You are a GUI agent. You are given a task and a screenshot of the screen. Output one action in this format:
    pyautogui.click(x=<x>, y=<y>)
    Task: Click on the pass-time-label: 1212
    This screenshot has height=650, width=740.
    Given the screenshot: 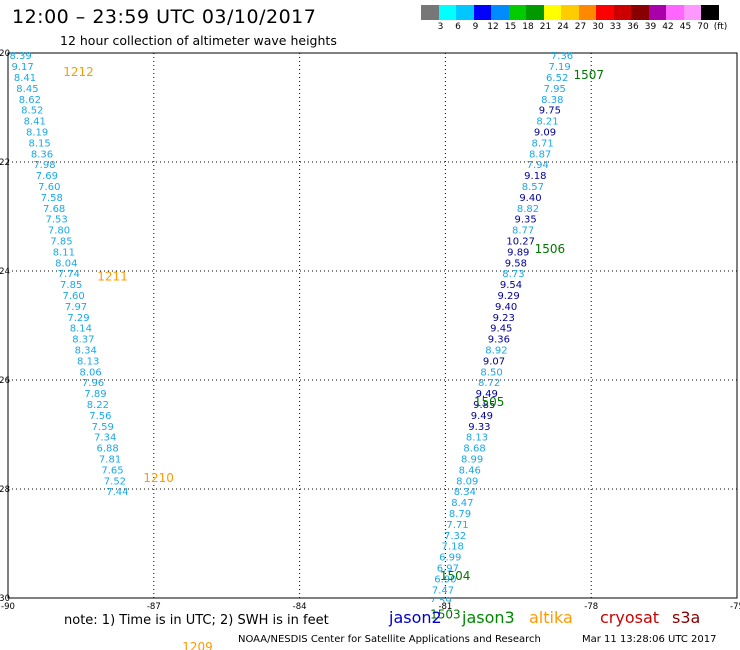 What is the action you would take?
    pyautogui.click(x=78, y=72)
    